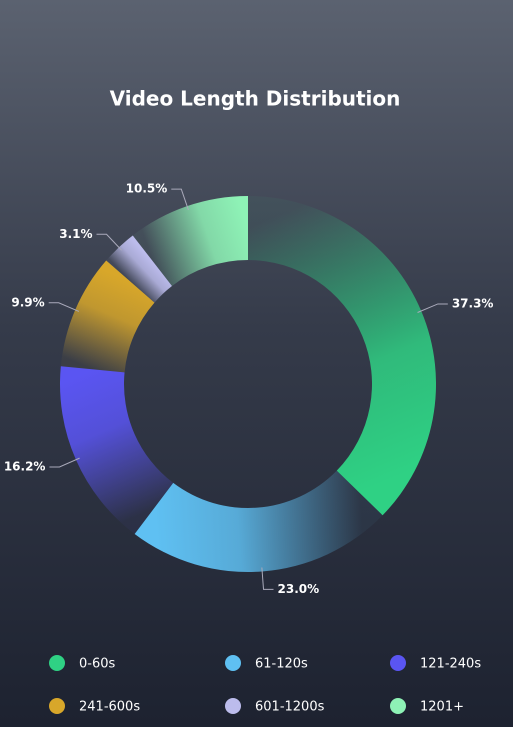  Describe the element at coordinates (450, 664) in the screenshot. I see `legend-label: 121-240s` at that location.